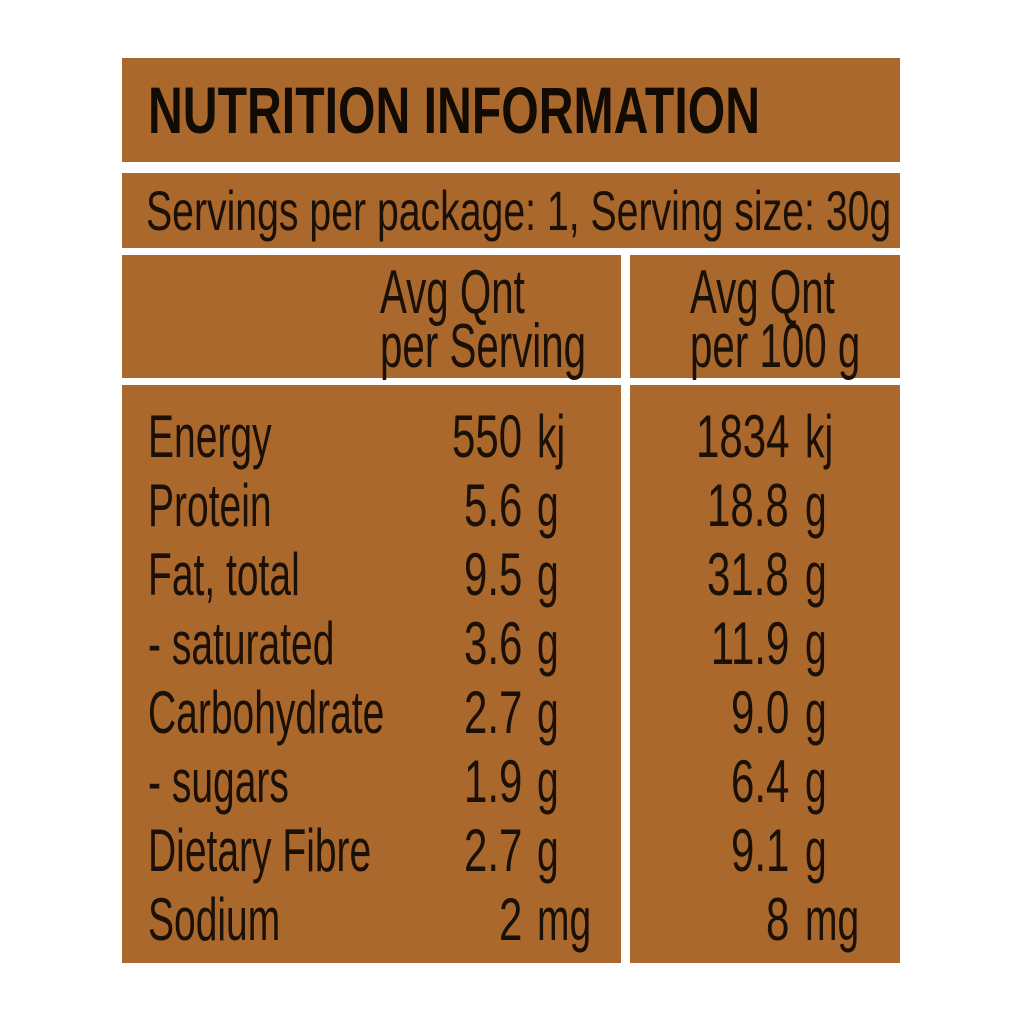 This screenshot has height=1024, width=1024. Describe the element at coordinates (260, 850) in the screenshot. I see `nutrient-label: Dietary Fibre` at that location.